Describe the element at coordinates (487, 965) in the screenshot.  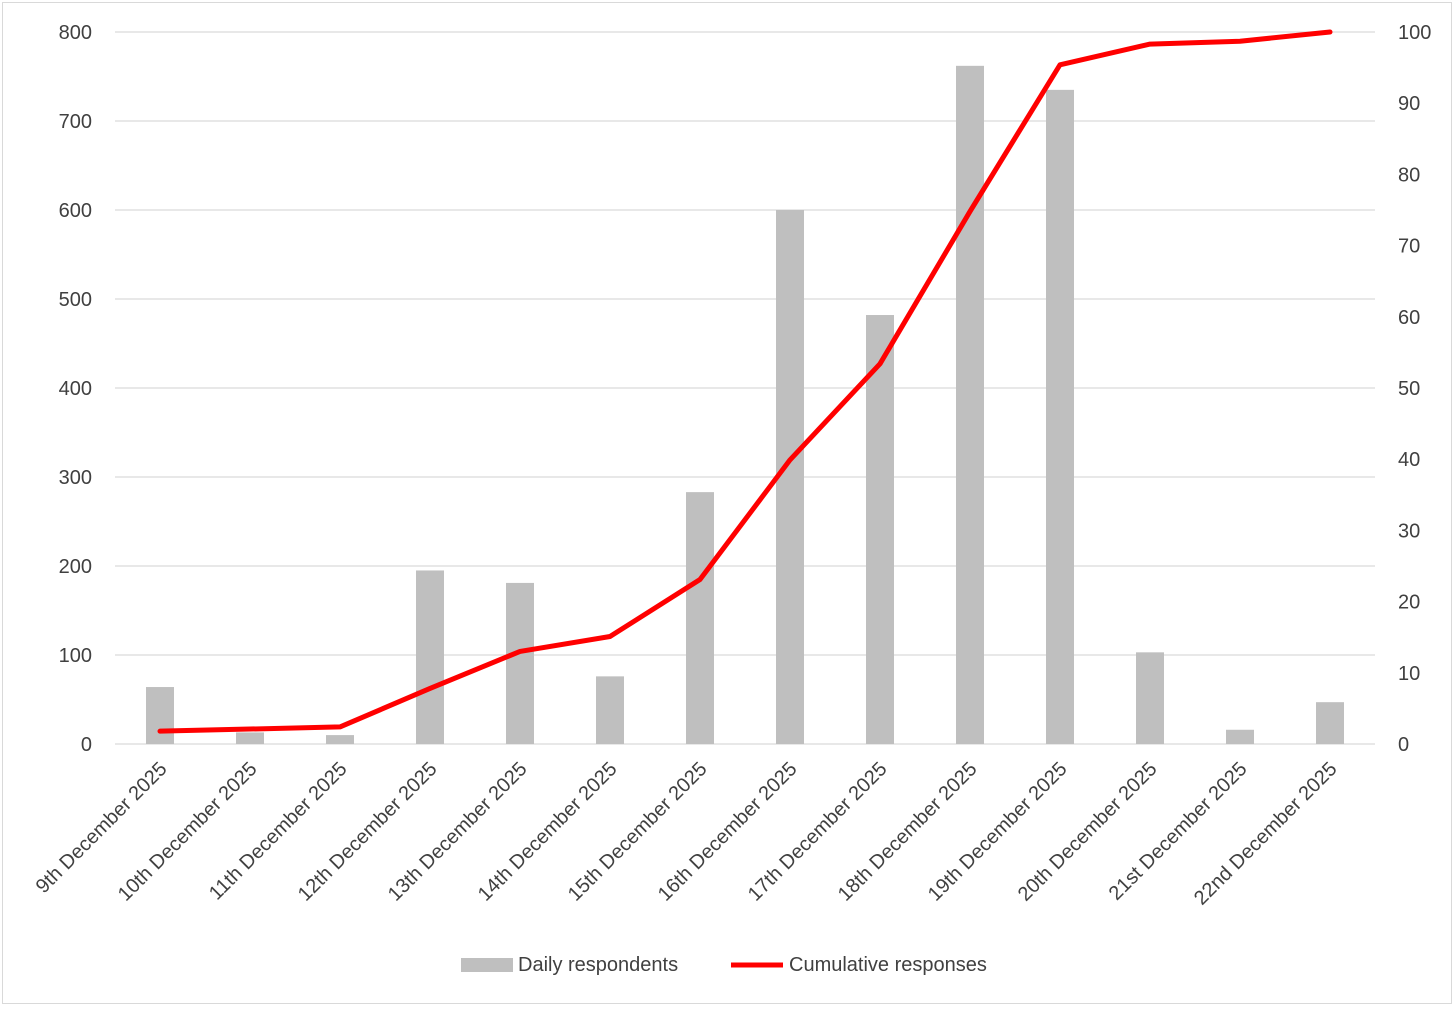
I see `legend-swatch-daily` at that location.